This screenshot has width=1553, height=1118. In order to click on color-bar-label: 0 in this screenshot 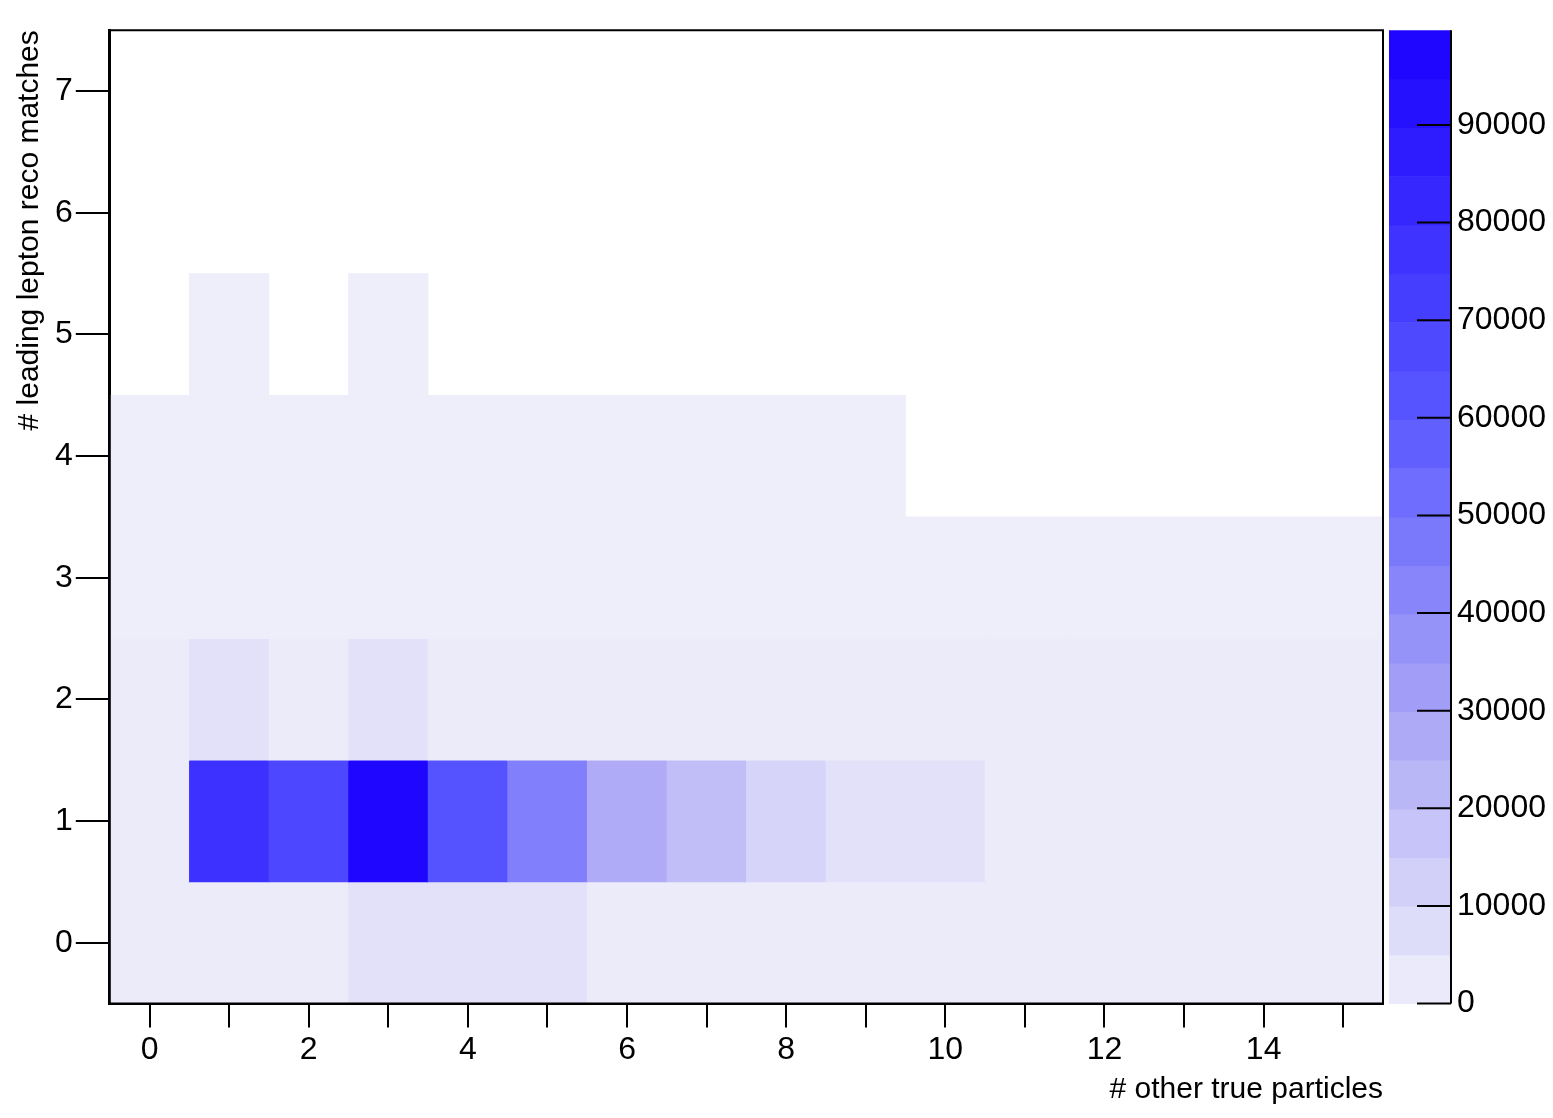, I will do `click(1466, 1001)`.